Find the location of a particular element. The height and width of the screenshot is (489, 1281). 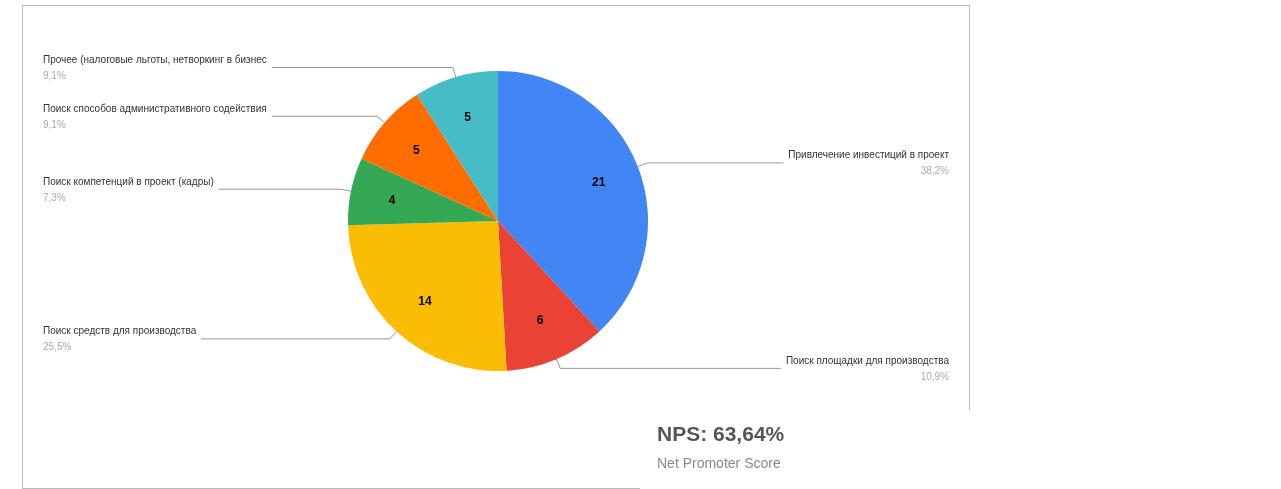

data-label: 6 is located at coordinates (540, 320).